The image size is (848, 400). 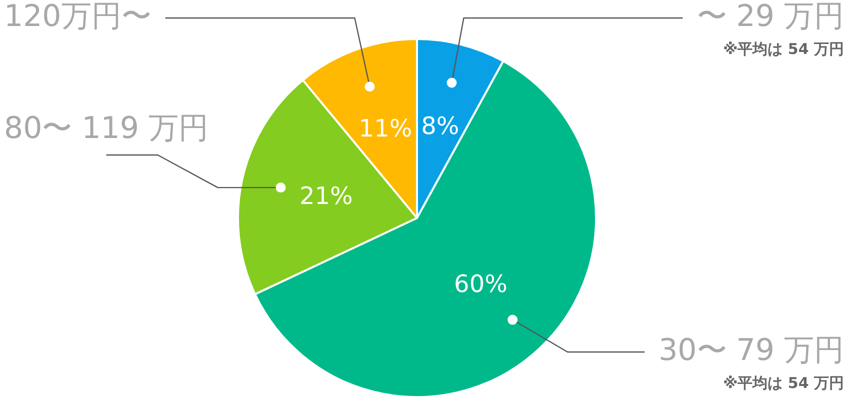 I want to click on data-label: 8%, so click(x=440, y=126).